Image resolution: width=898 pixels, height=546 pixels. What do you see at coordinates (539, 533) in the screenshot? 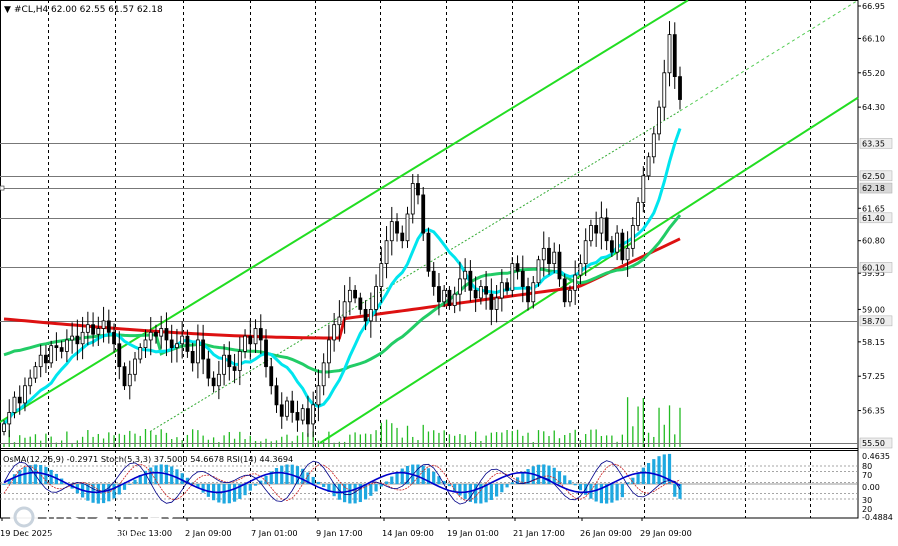
I see `time-tick-label: 21 Jan 17:00` at bounding box center [539, 533].